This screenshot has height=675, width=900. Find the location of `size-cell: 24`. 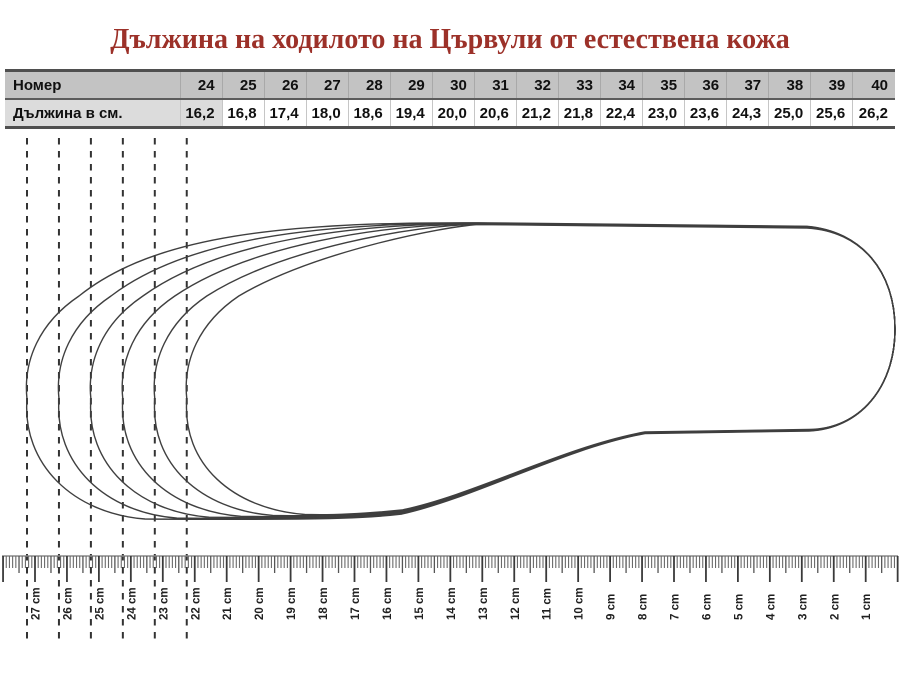

size-cell: 24 is located at coordinates (201, 84).